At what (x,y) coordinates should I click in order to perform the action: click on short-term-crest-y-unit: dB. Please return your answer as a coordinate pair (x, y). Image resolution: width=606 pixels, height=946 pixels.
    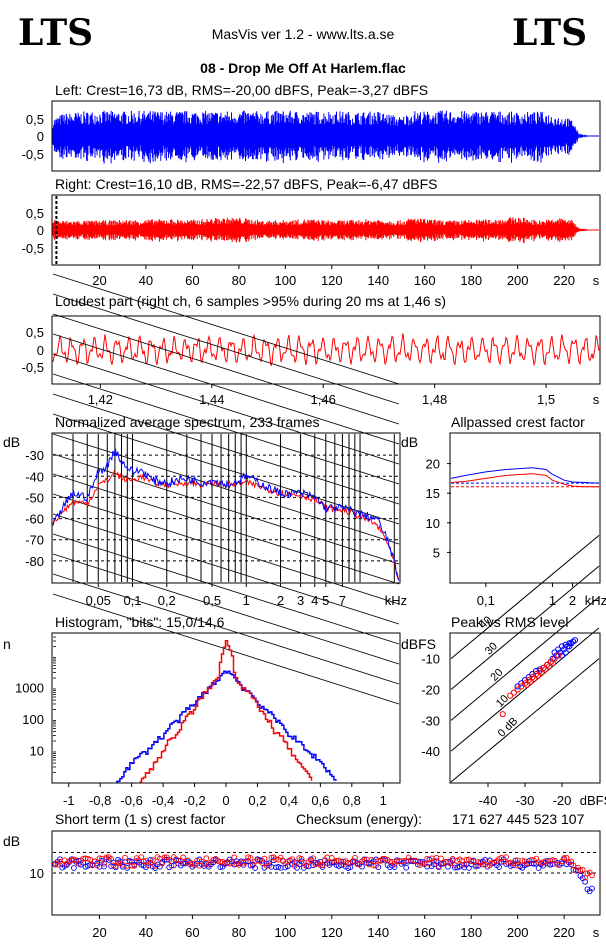
    Looking at the image, I should click on (11, 841).